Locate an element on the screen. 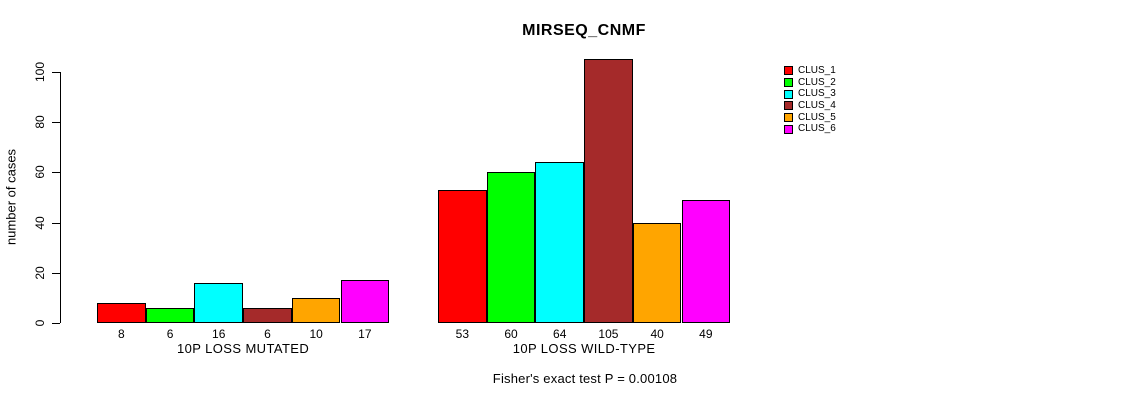  y-tick-label: 0 is located at coordinates (40, 323).